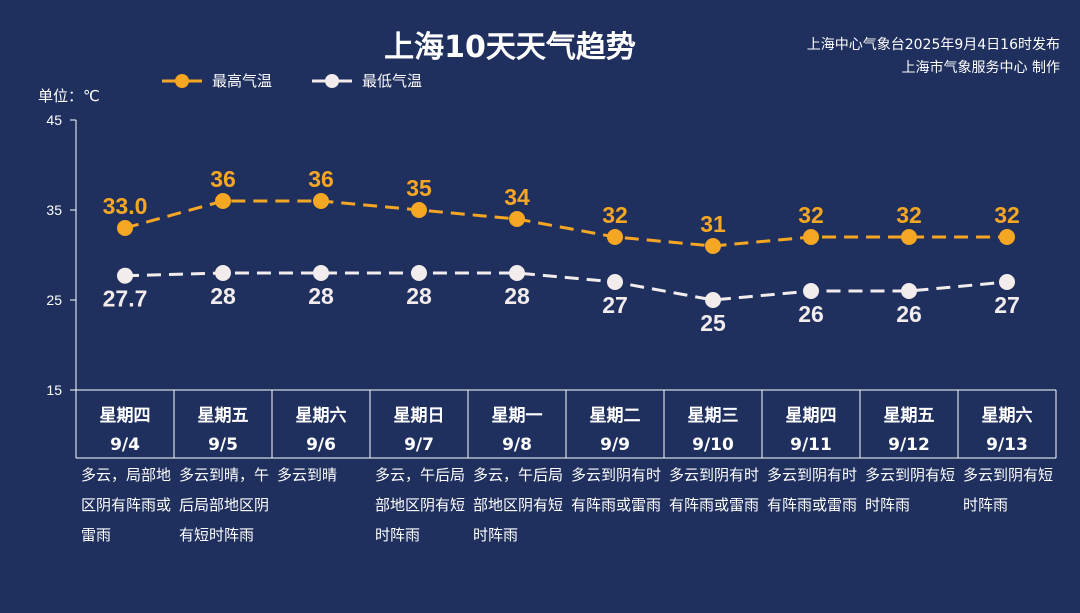  I want to click on publisher-line-1: 上海中心气象台2025年9月4日16时发布, so click(933, 45).